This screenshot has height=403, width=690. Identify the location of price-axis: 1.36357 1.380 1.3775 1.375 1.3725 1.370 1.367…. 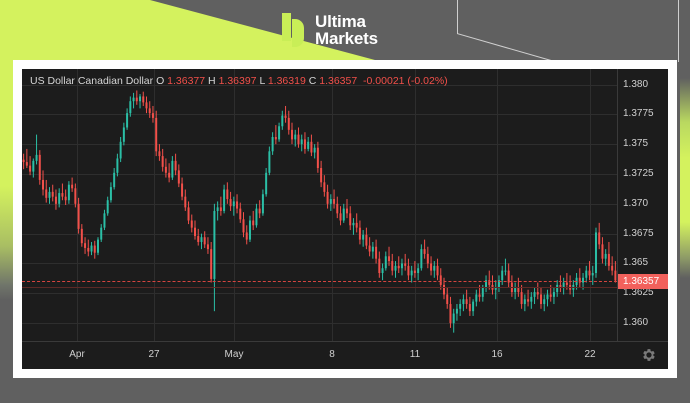
(642, 219).